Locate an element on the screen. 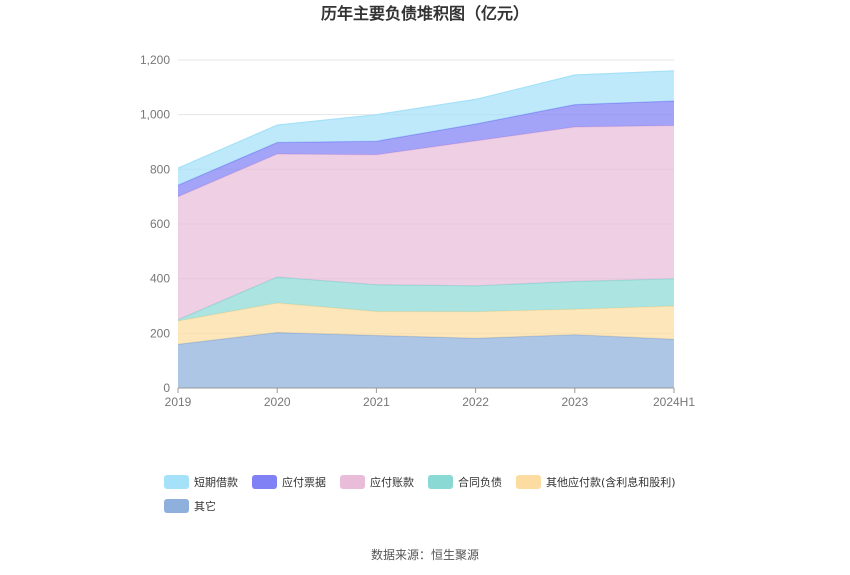 The height and width of the screenshot is (575, 850). x-tick-label: 2022 is located at coordinates (475, 402).